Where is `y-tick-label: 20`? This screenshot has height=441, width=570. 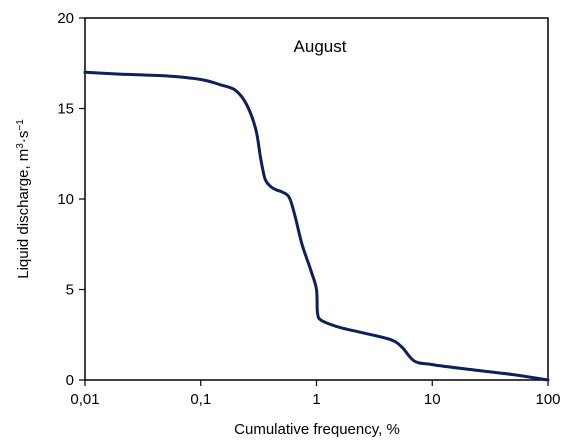 y-tick-label: 20 is located at coordinates (65, 18).